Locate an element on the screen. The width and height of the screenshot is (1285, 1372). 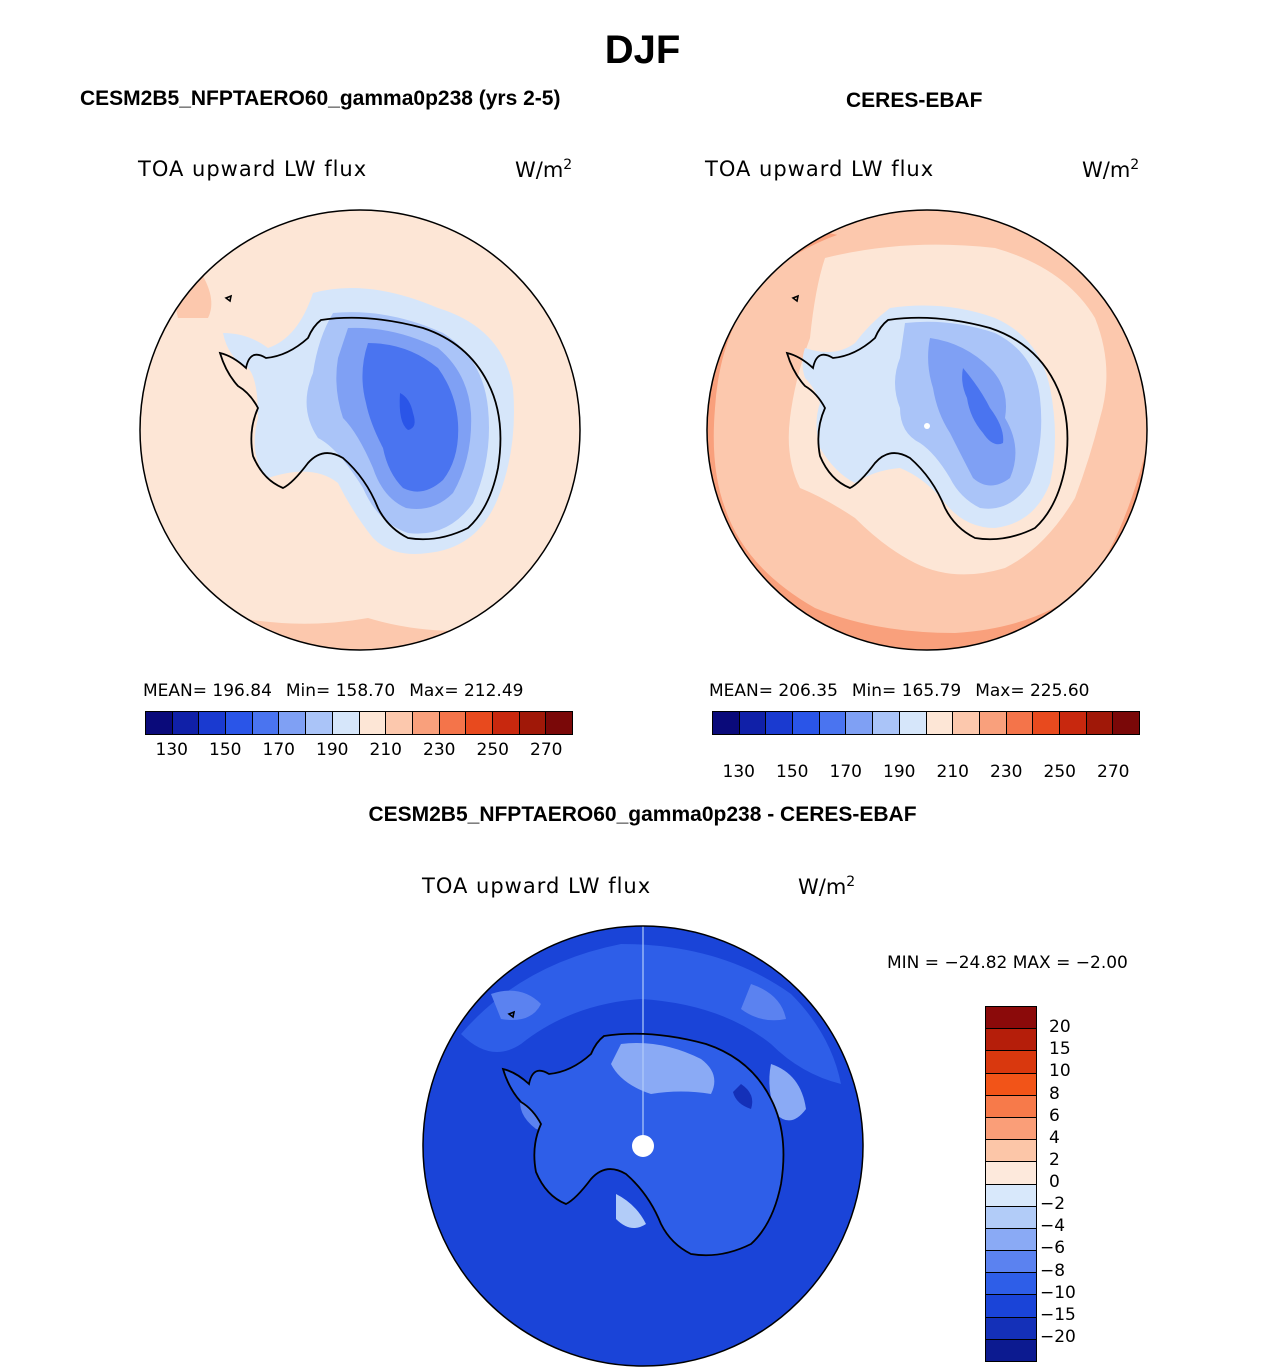
panel2-max: Max= 225.60 is located at coordinates (1032, 691).